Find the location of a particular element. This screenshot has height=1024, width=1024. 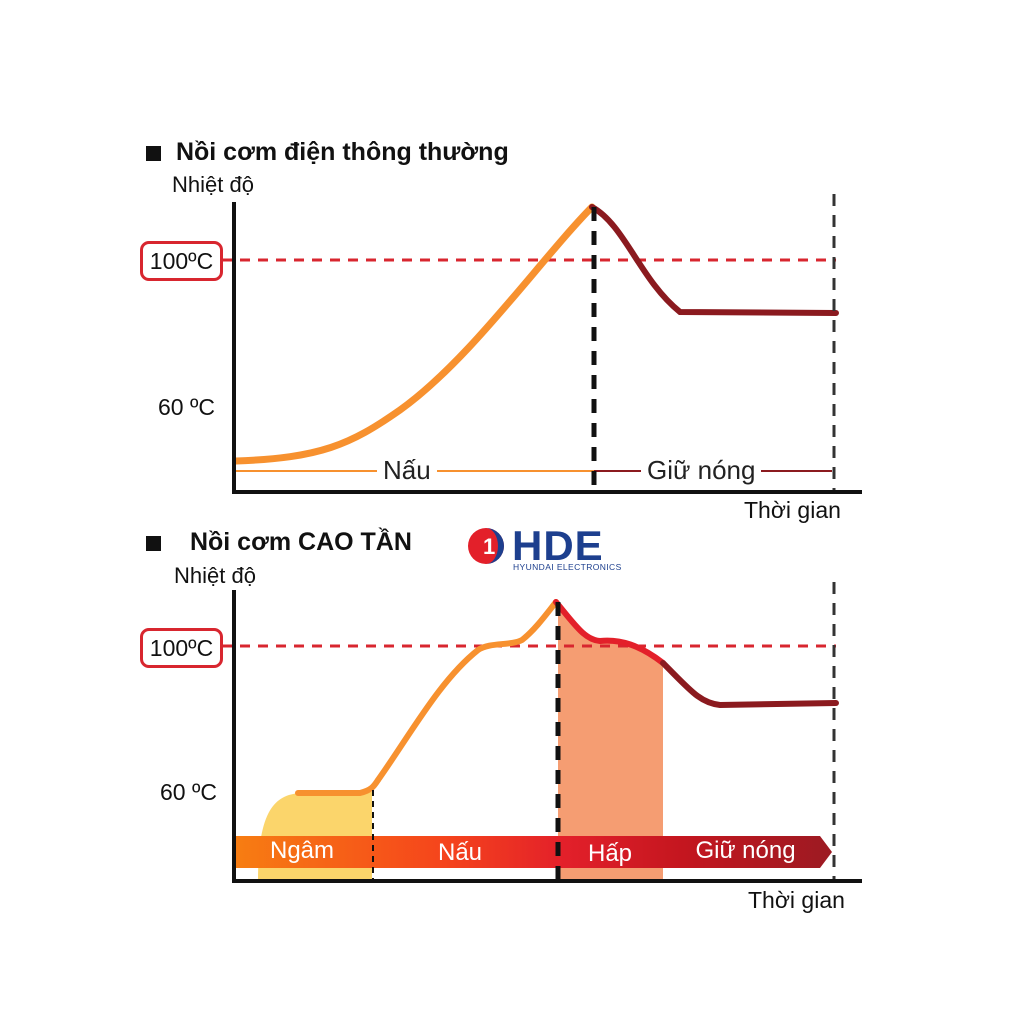

bottom-100c-label: 100ºC is located at coordinates (181, 648).